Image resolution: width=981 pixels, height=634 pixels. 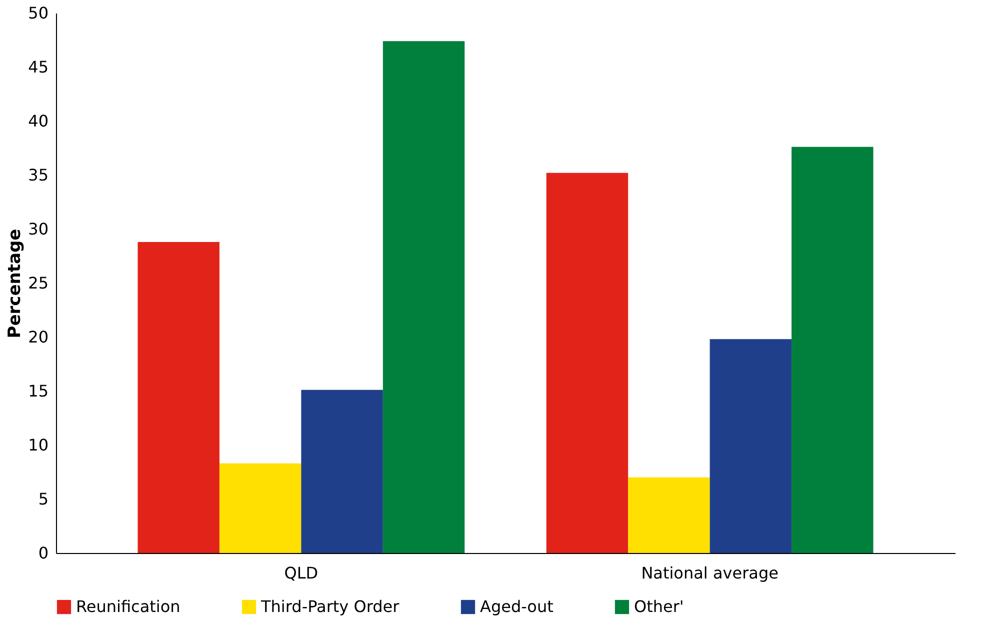 I want to click on y-tick-label: 35, so click(x=38, y=175).